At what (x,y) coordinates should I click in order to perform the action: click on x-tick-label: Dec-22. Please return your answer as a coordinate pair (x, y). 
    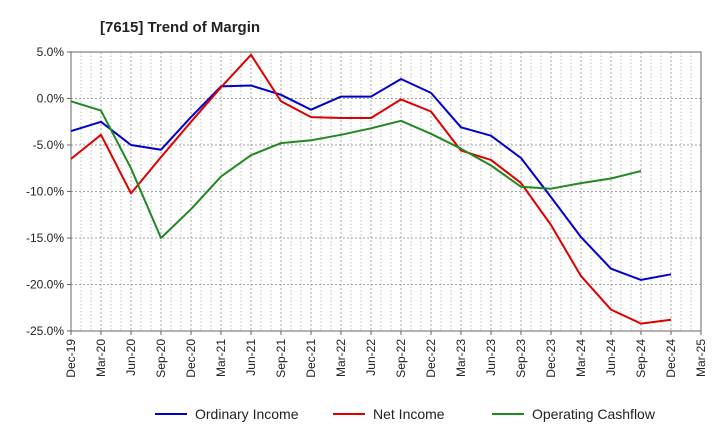
    Looking at the image, I should click on (431, 358).